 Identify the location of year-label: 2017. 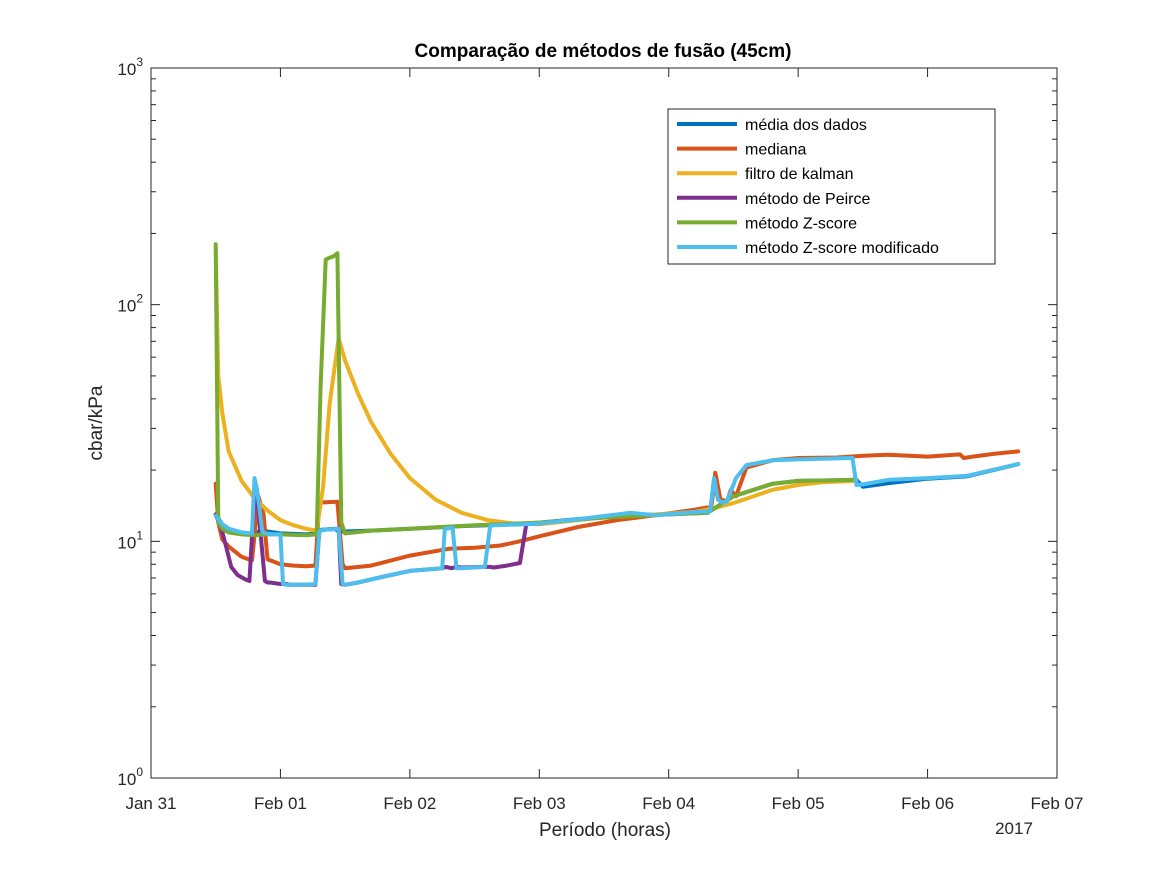
(1014, 828).